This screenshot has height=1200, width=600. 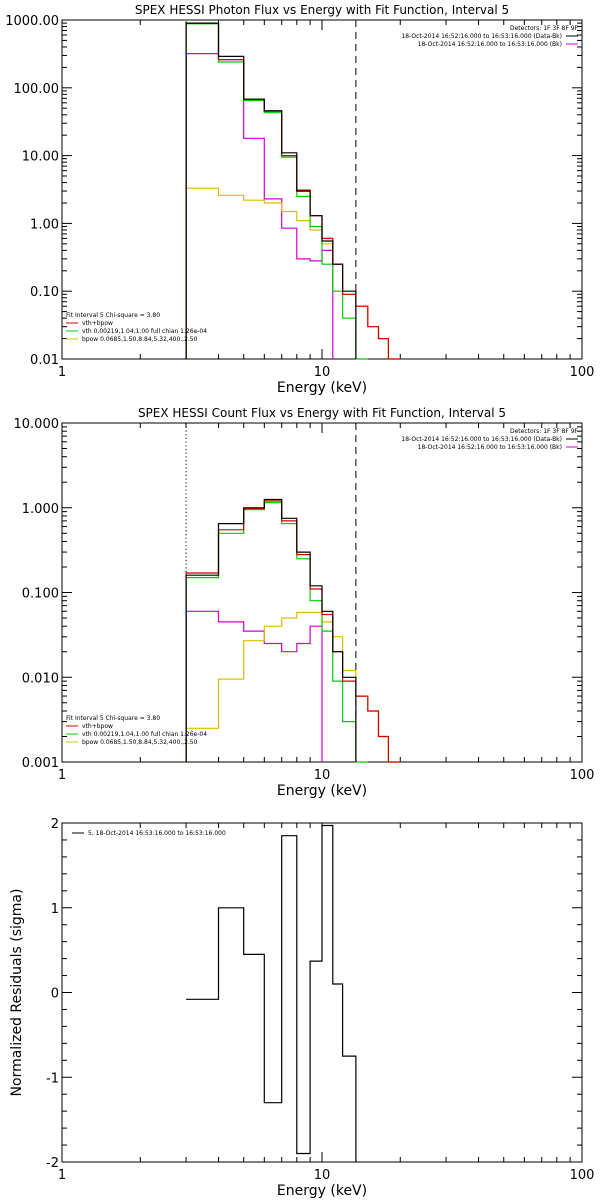 I want to click on y-tick-label: 0.100, so click(x=40, y=594).